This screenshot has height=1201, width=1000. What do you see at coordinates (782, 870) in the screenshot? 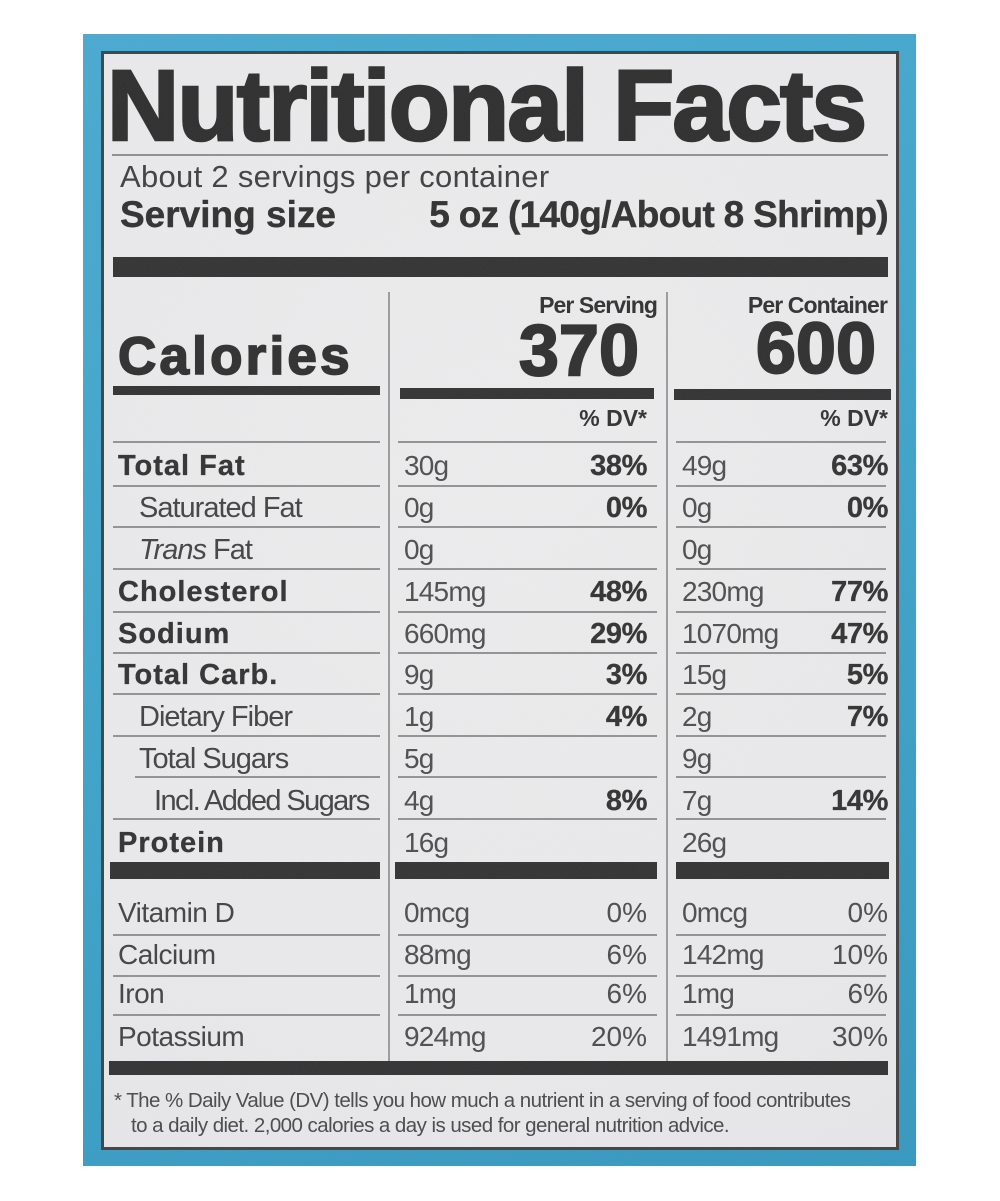
I see `thick-separator-mid-container` at bounding box center [782, 870].